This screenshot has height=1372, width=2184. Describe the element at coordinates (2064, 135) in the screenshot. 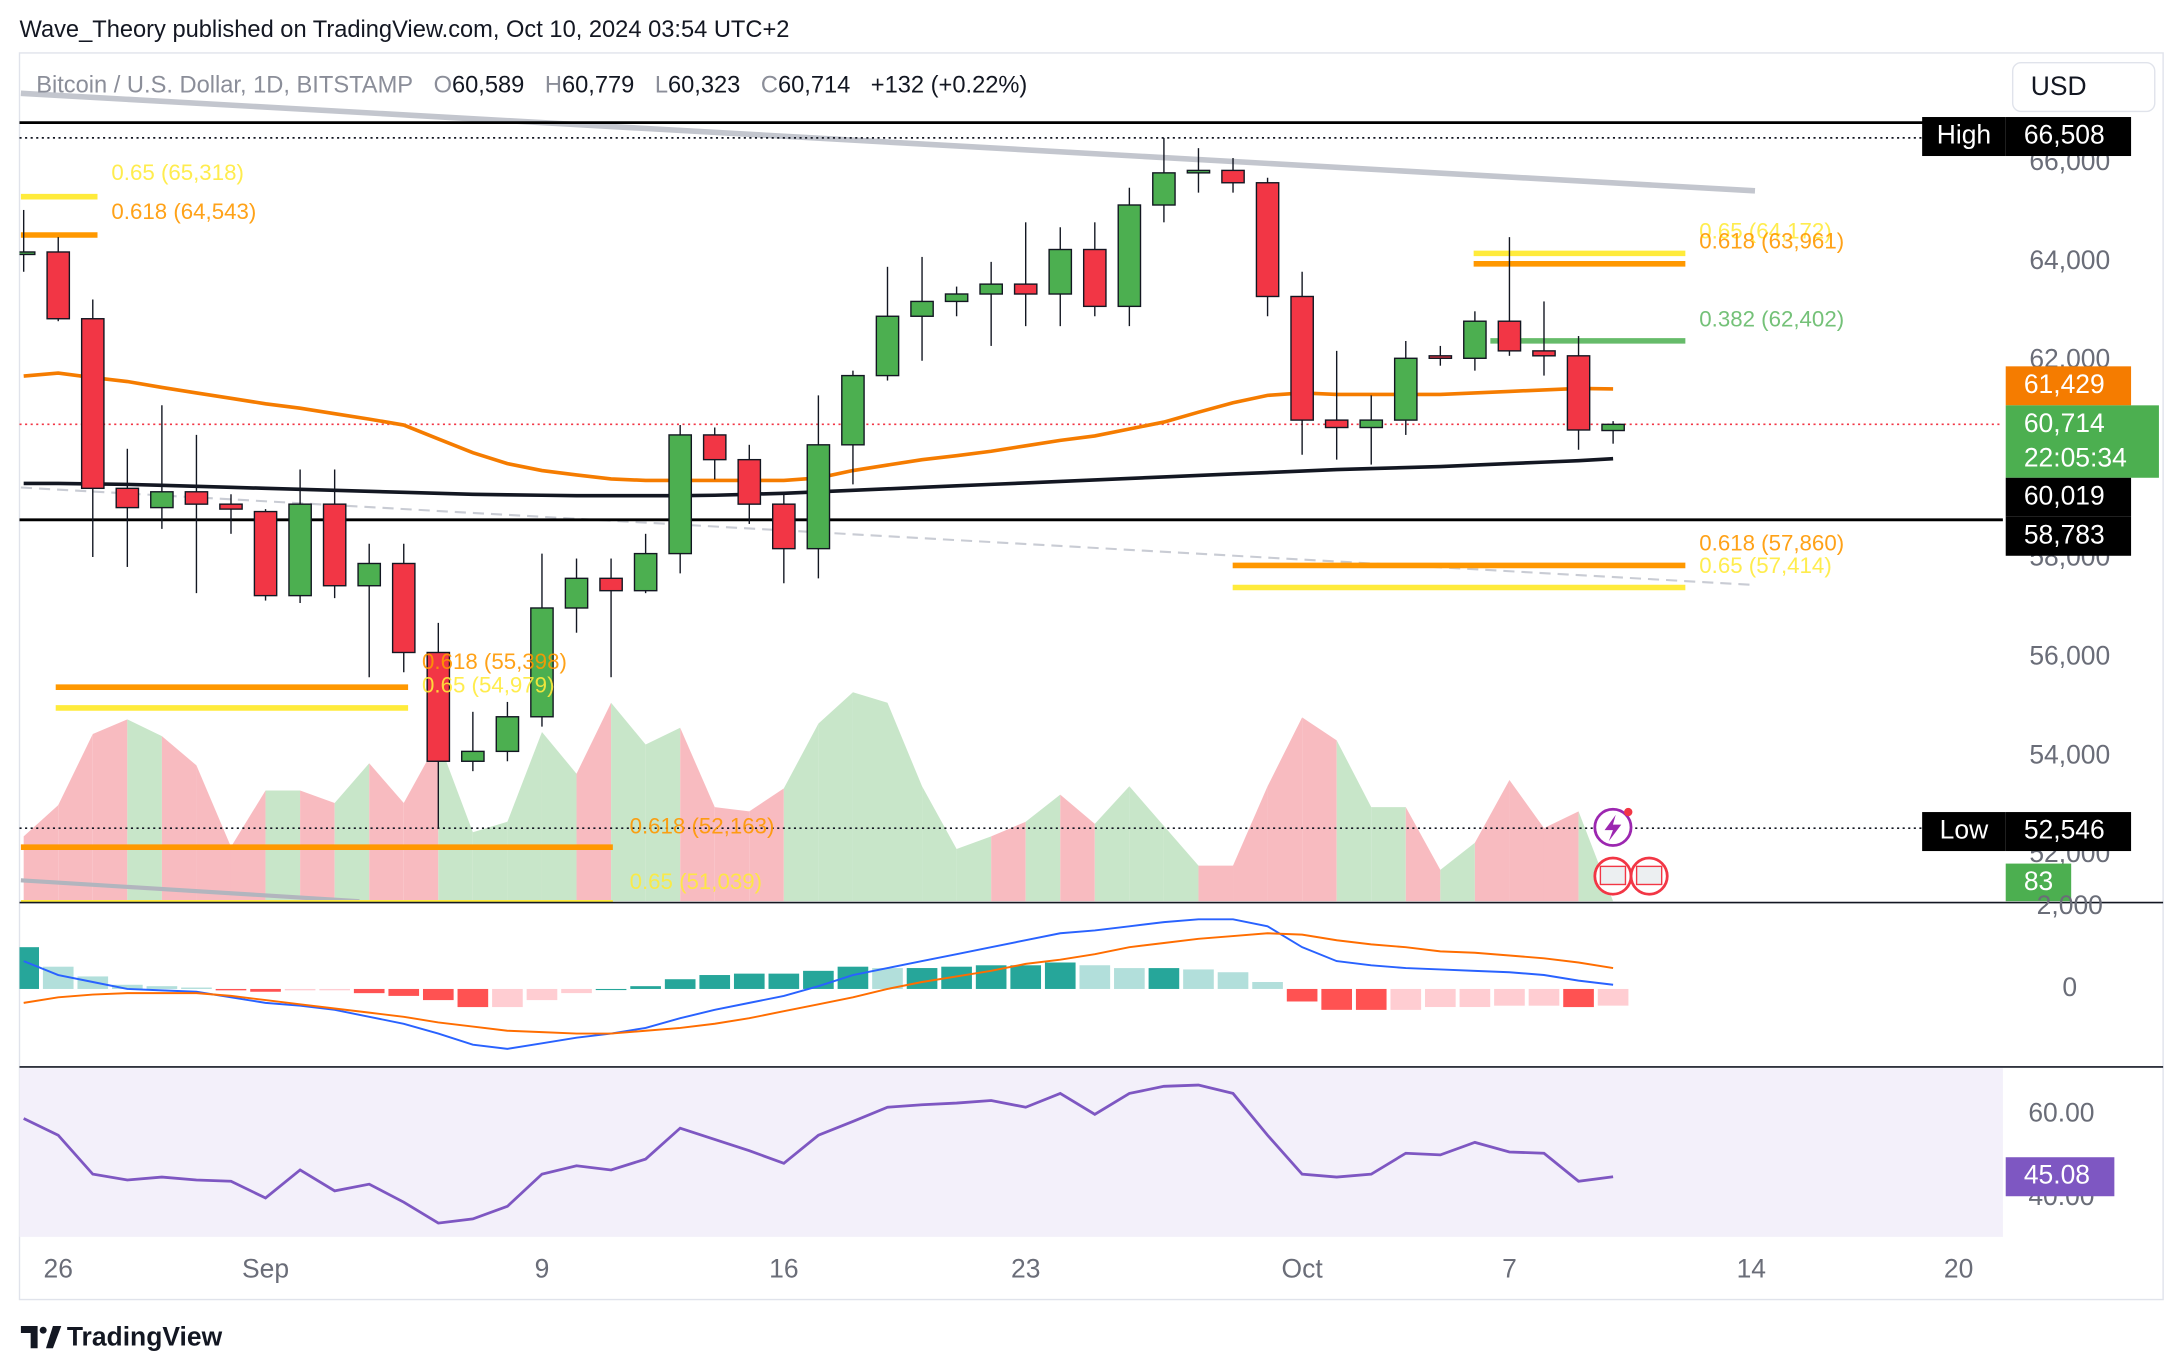

I see `price-badge-label: 66,508` at that location.